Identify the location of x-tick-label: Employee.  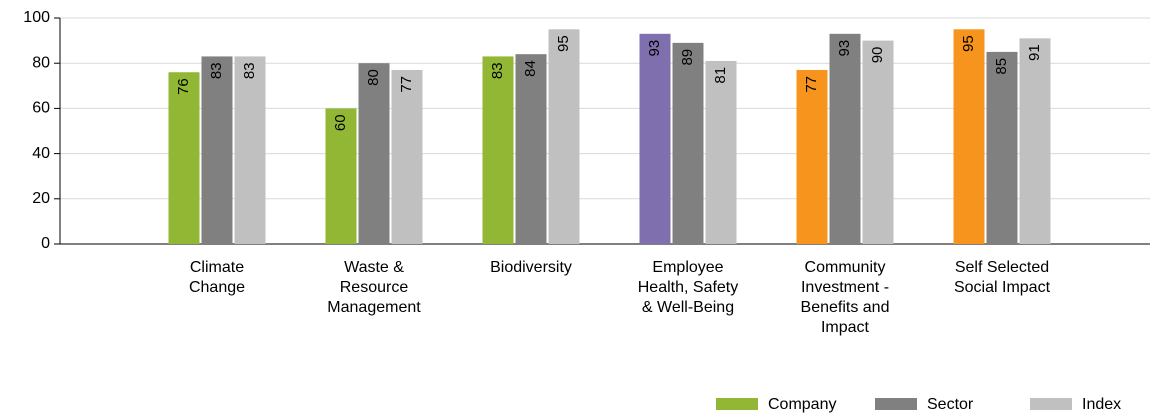
(687, 267).